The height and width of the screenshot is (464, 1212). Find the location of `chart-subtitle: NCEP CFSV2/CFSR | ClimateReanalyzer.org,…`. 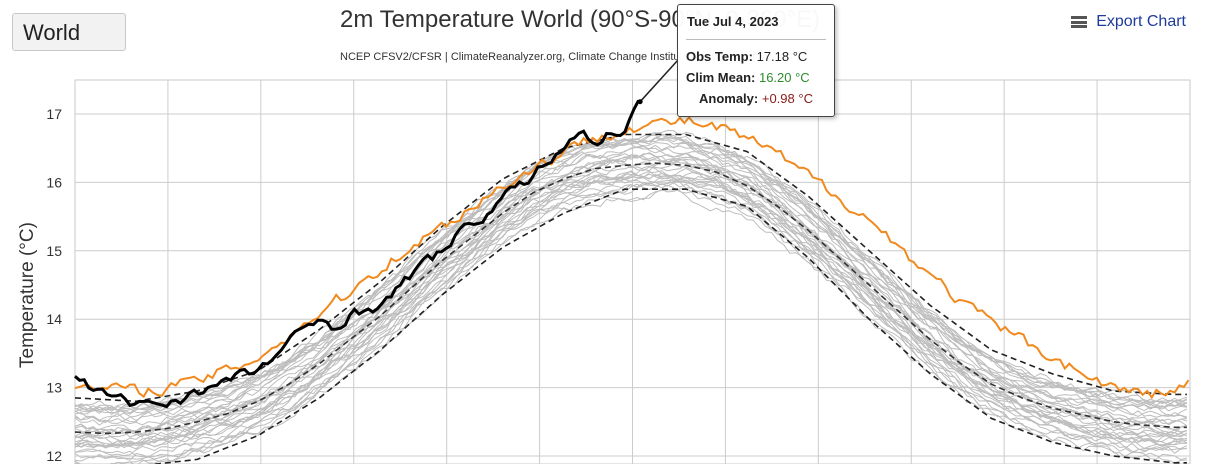

chart-subtitle: NCEP CFSV2/CFSR | ClimateReanalyzer.org,… is located at coordinates (564, 57).